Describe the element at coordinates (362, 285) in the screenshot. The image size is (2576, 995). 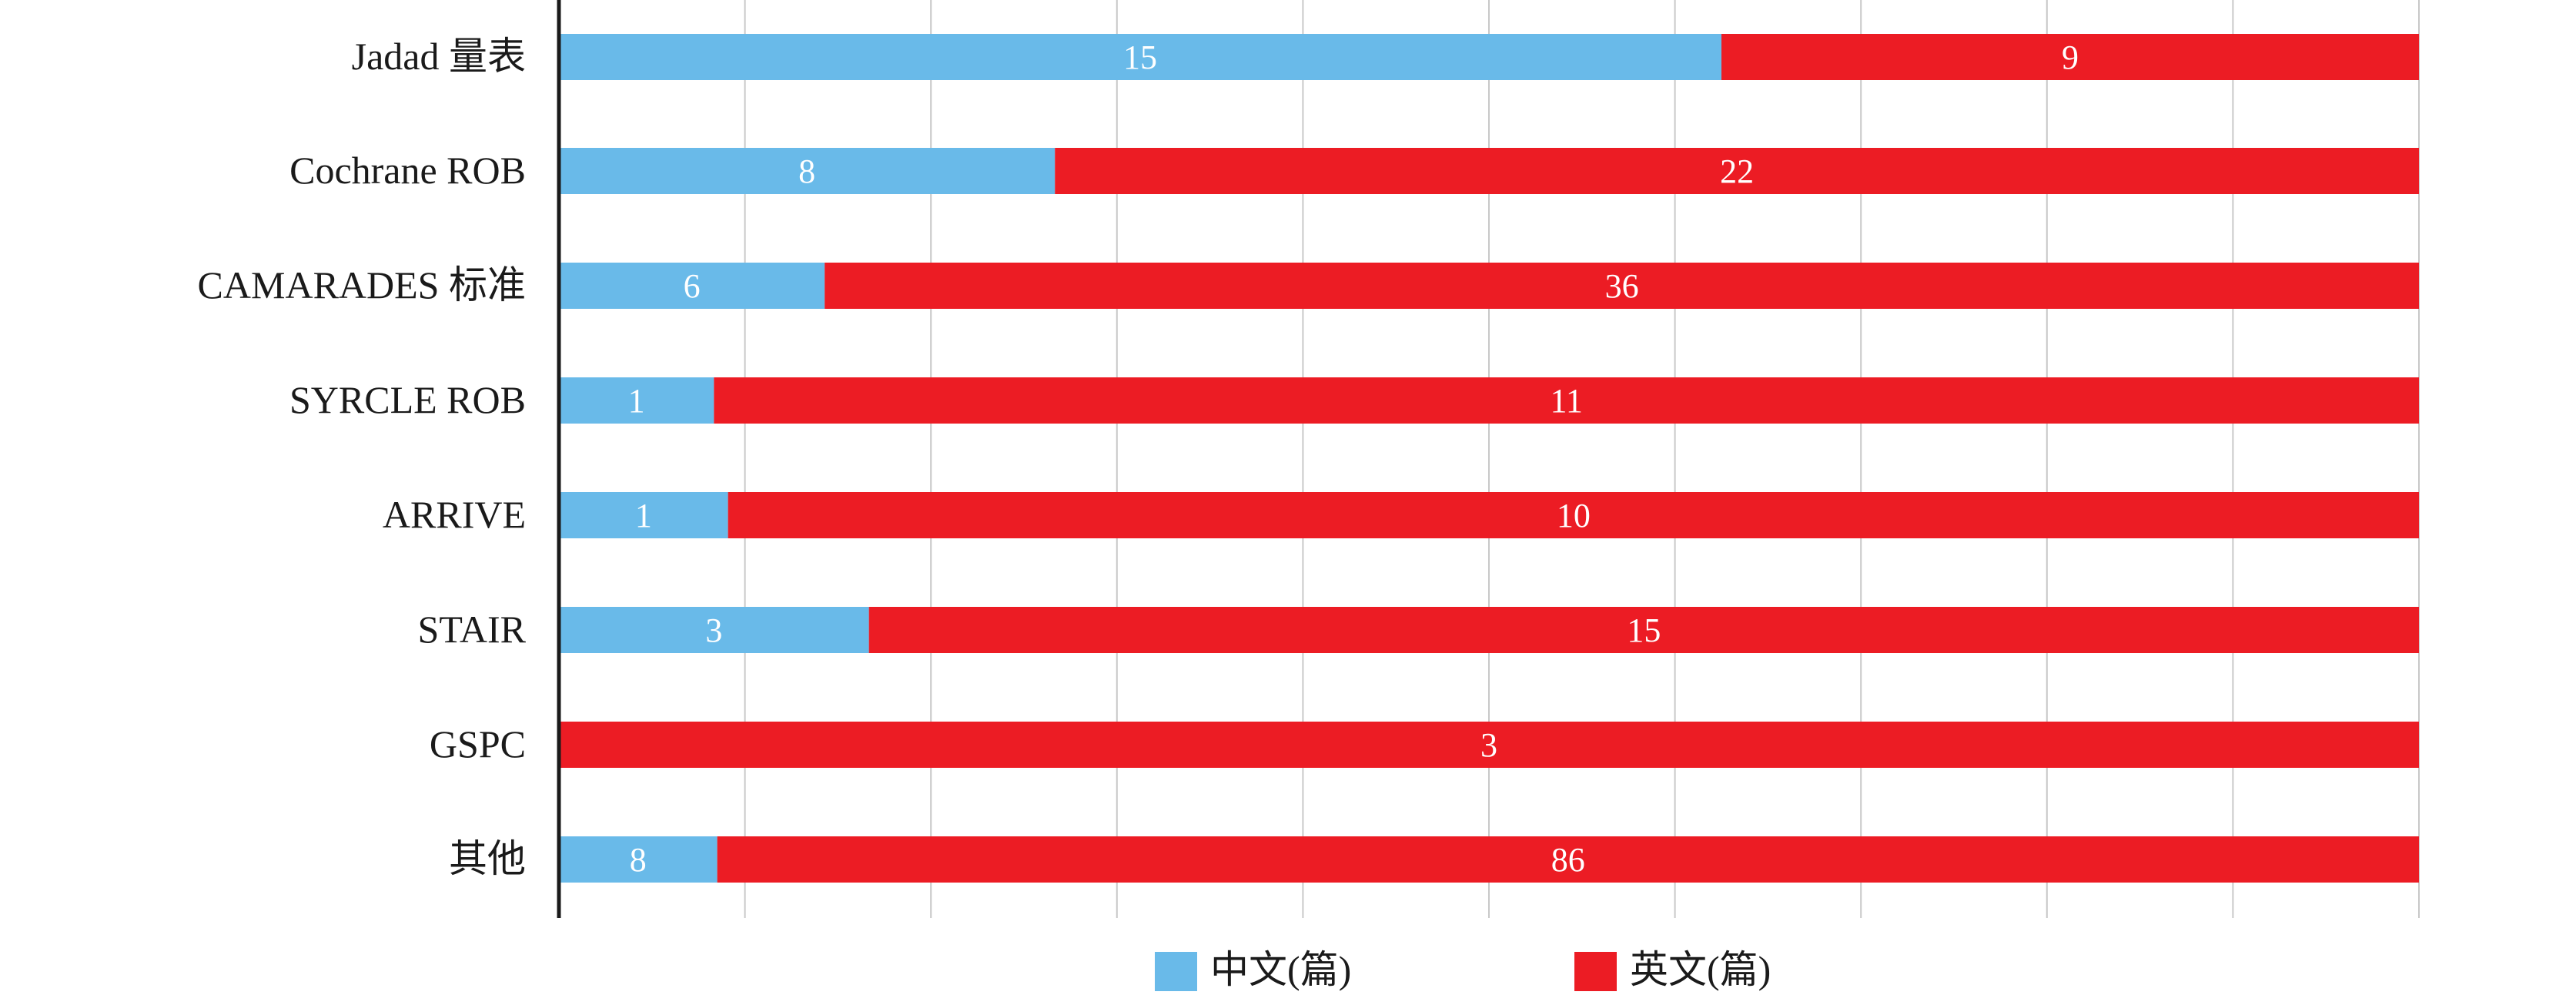
I see `category-label: CAMARADES 标准` at that location.